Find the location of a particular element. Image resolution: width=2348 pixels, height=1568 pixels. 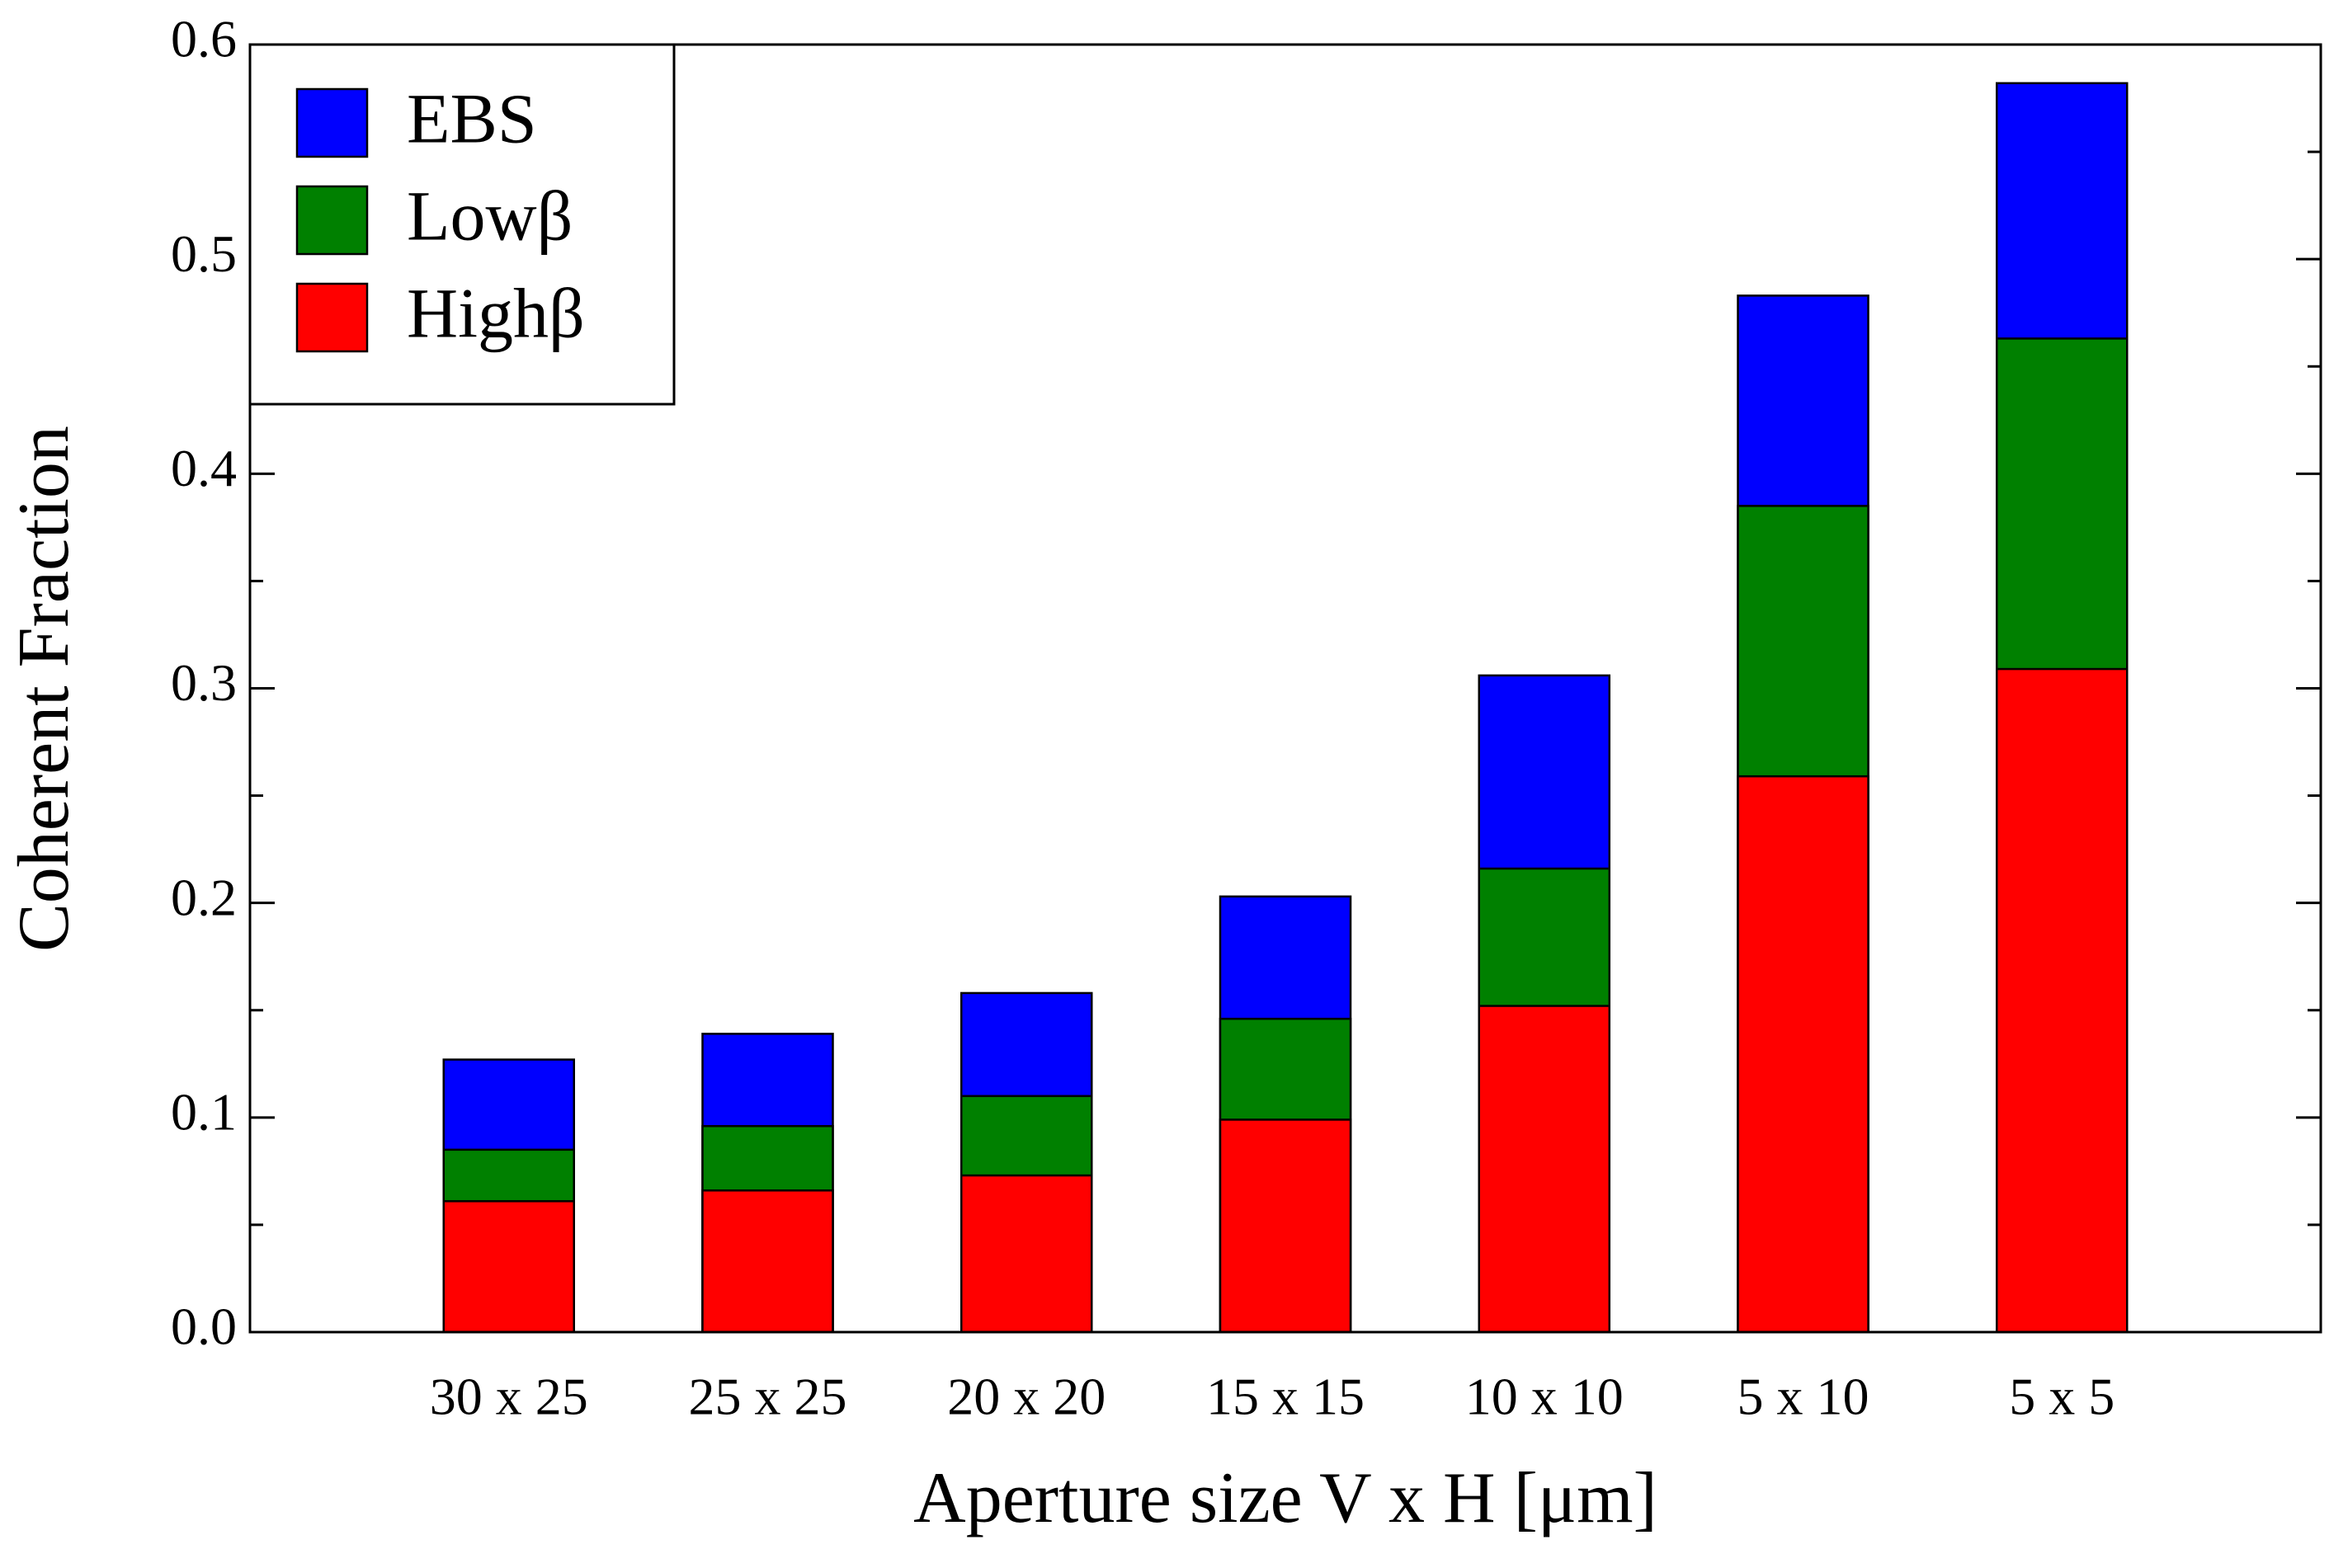

legend-label: Lowβ is located at coordinates (490, 216).